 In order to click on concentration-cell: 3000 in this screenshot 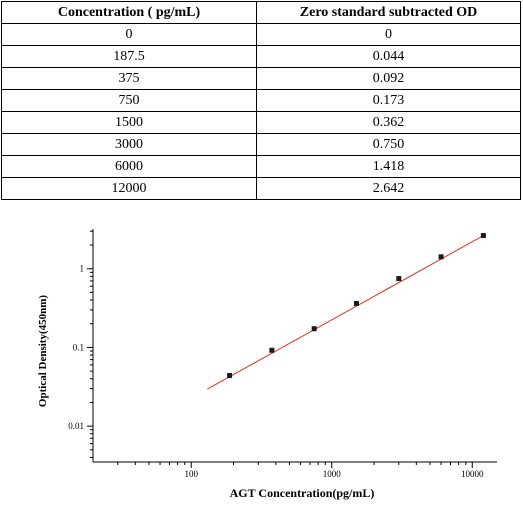, I will do `click(129, 144)`.